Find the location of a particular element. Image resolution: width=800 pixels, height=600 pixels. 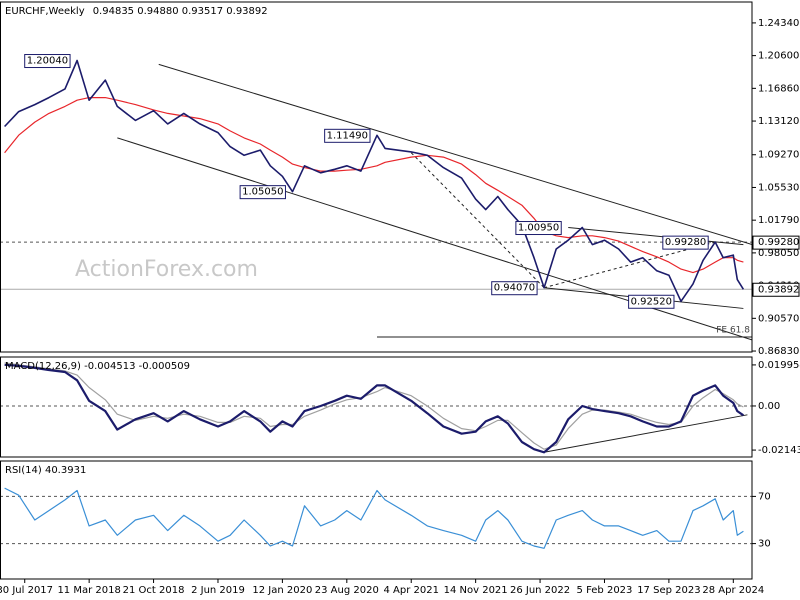

y-tick-label: 1.13120 is located at coordinates (778, 121).